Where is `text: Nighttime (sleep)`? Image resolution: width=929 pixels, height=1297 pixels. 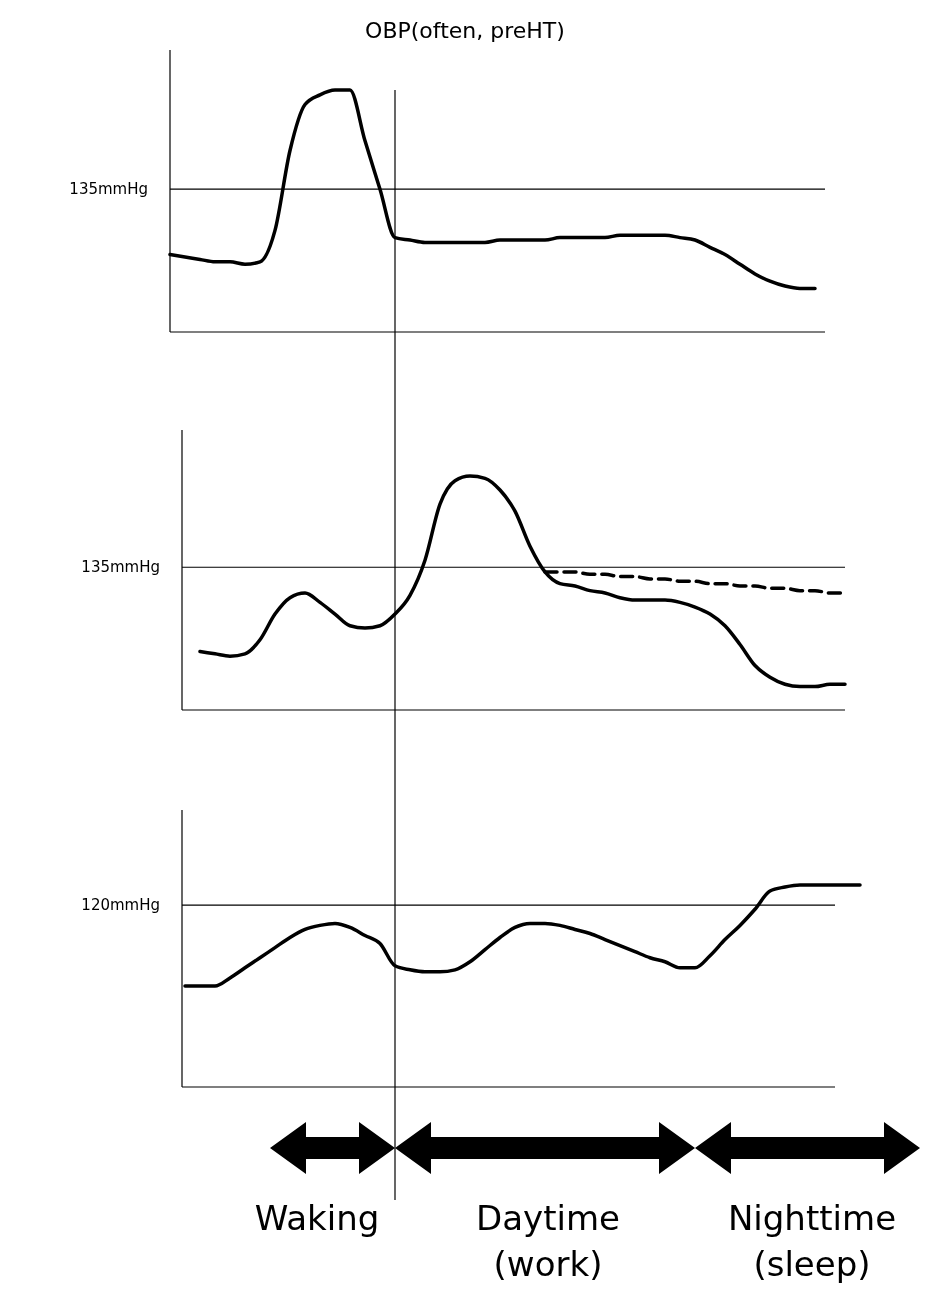 text: Nighttime (sleep) is located at coordinates (812, 1241).